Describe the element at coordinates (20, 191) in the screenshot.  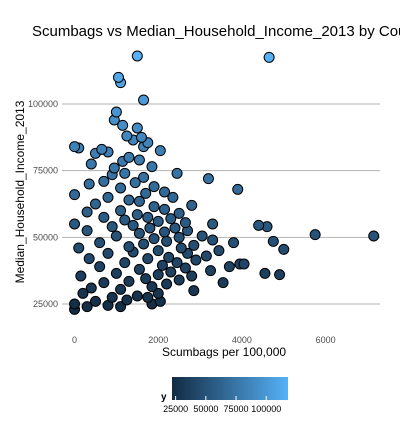
I see `y-axis-label: Median_Household_Income_2013` at that location.